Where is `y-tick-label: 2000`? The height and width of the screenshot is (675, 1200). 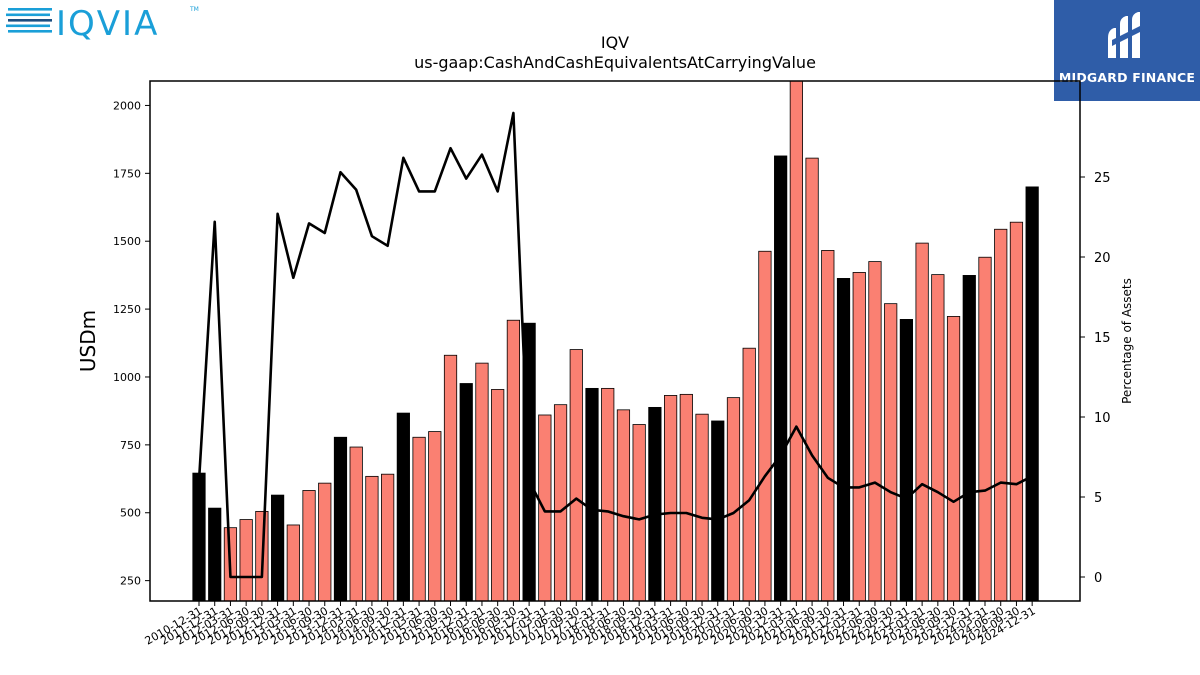 y-tick-label: 2000 is located at coordinates (127, 105).